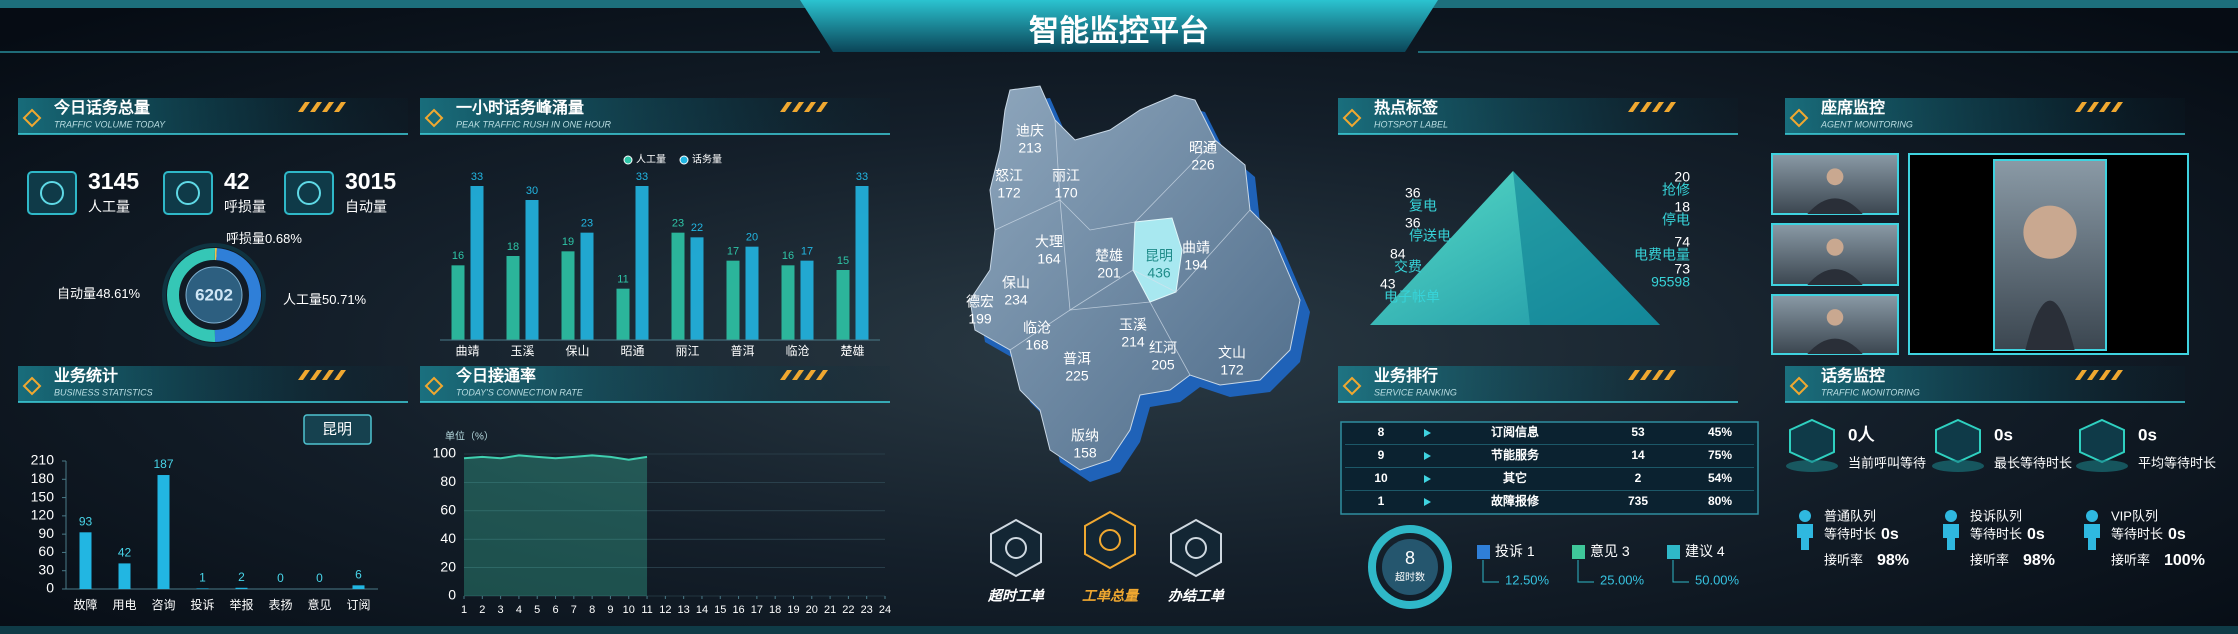  I want to click on hotspot-label: 停电, so click(1676, 220).